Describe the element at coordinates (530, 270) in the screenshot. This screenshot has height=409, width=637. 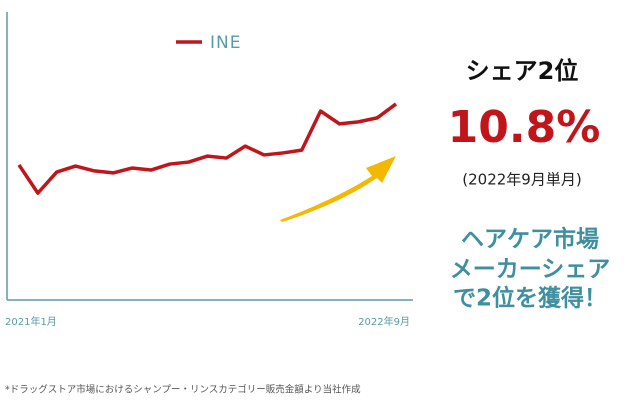
I see `message-line: メーカーシェア` at that location.